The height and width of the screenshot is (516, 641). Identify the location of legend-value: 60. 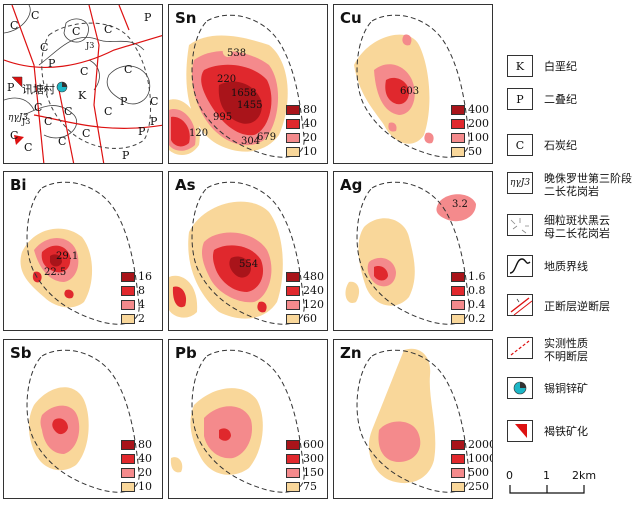
(310, 318).